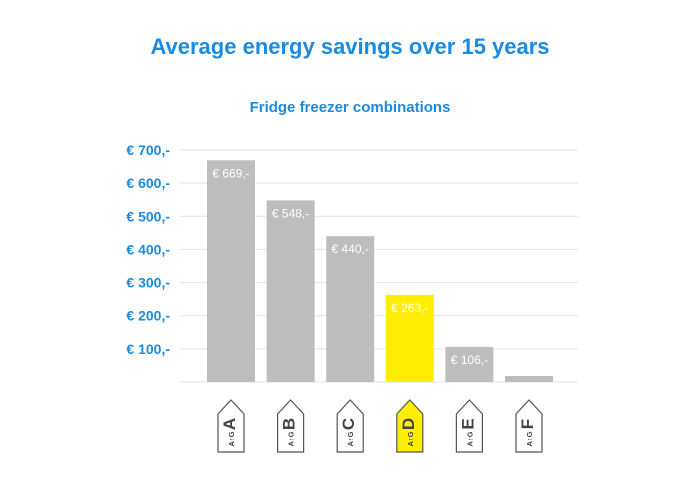 The height and width of the screenshot is (485, 700). What do you see at coordinates (148, 316) in the screenshot?
I see `y-tick-label: € 200,-` at bounding box center [148, 316].